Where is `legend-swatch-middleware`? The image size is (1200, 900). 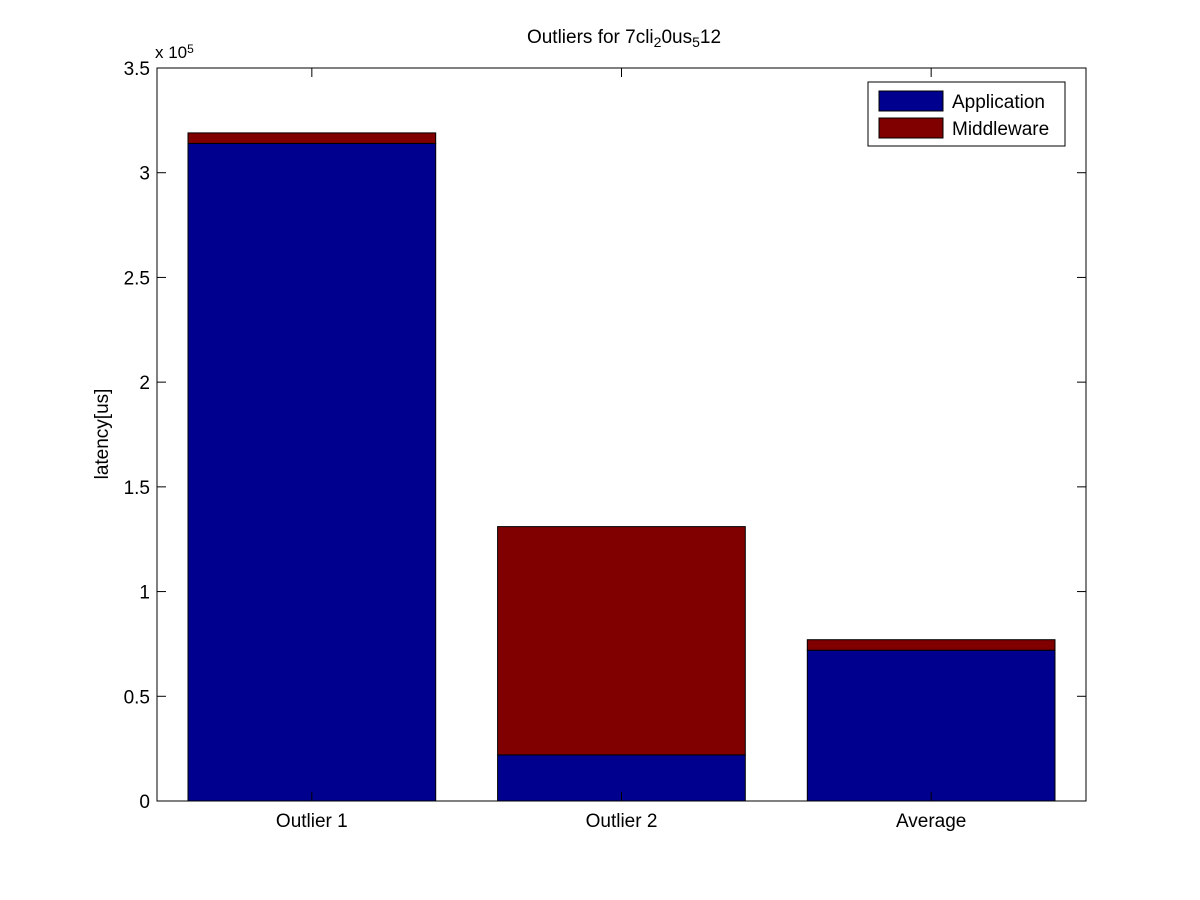
legend-swatch-middleware is located at coordinates (911, 128).